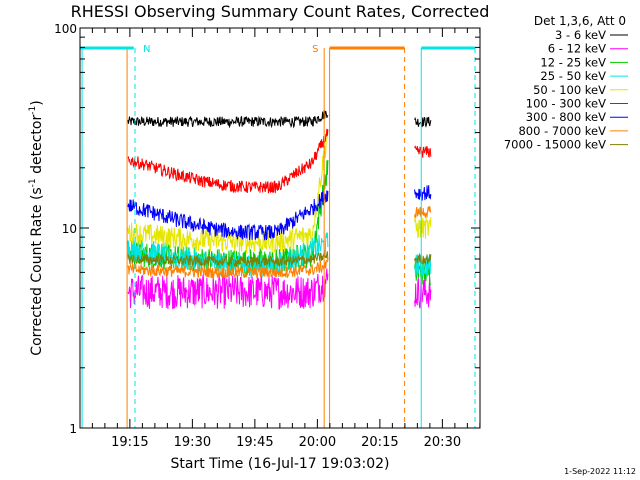 Image resolution: width=640 pixels, height=480 pixels. I want to click on series-300-800-kev-trace, so click(279, 213).